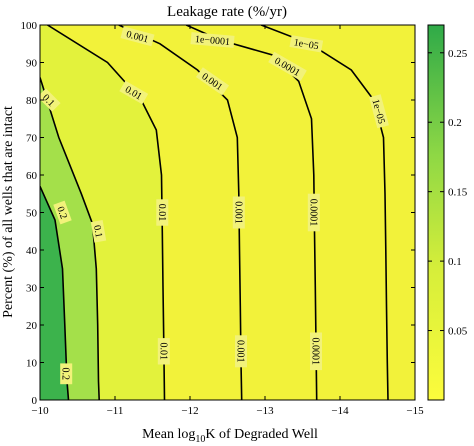  What do you see at coordinates (32, 64) in the screenshot?
I see `y-tick-label: 90` at bounding box center [32, 64].